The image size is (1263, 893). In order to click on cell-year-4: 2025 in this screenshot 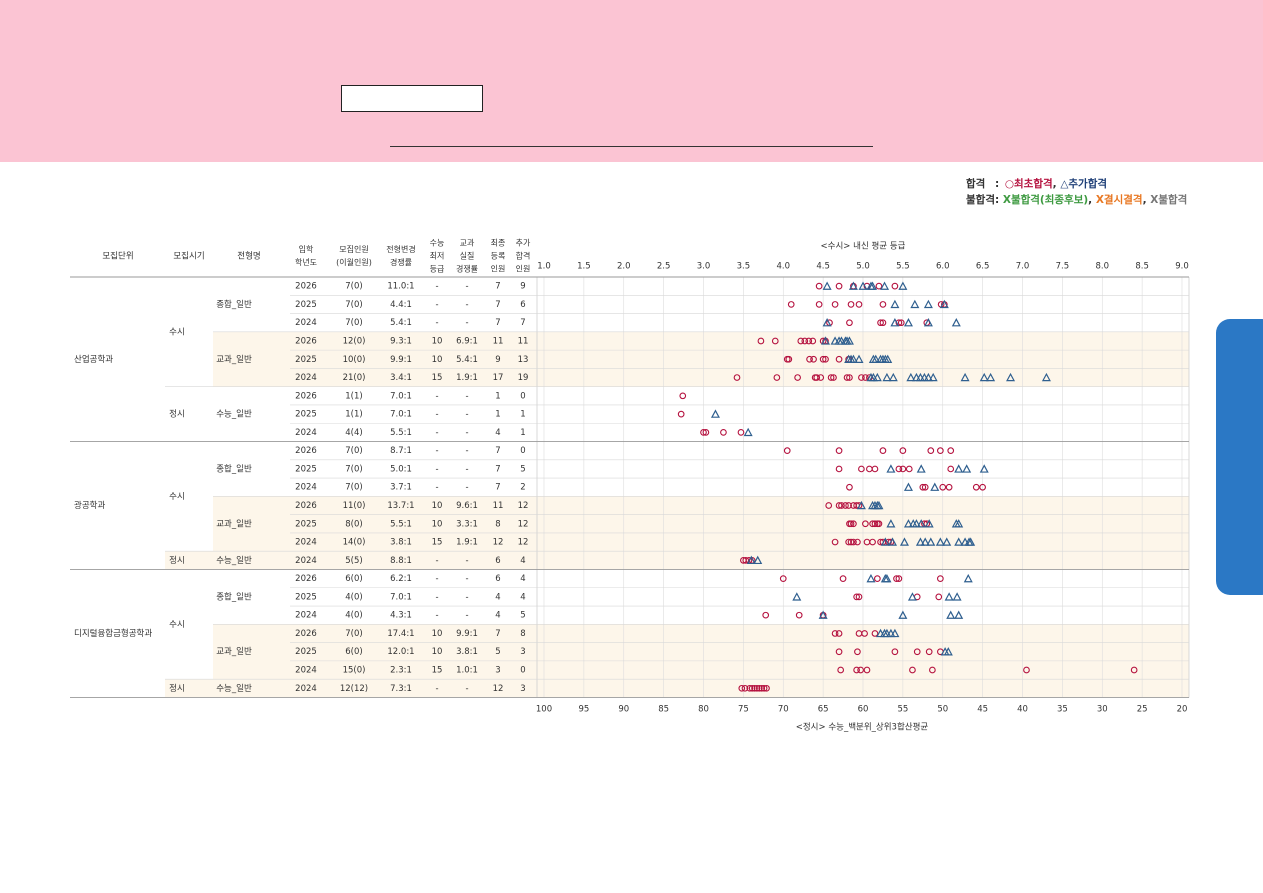, I will do `click(306, 360)`.